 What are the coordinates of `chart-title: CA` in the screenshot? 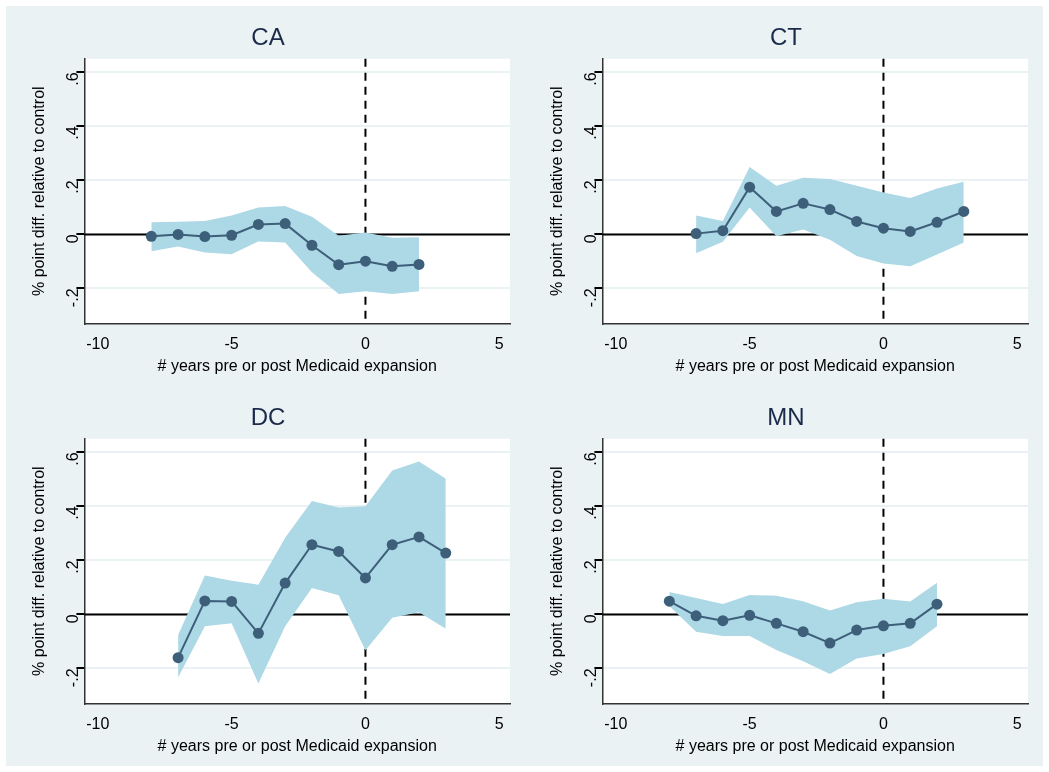 It's located at (268, 37).